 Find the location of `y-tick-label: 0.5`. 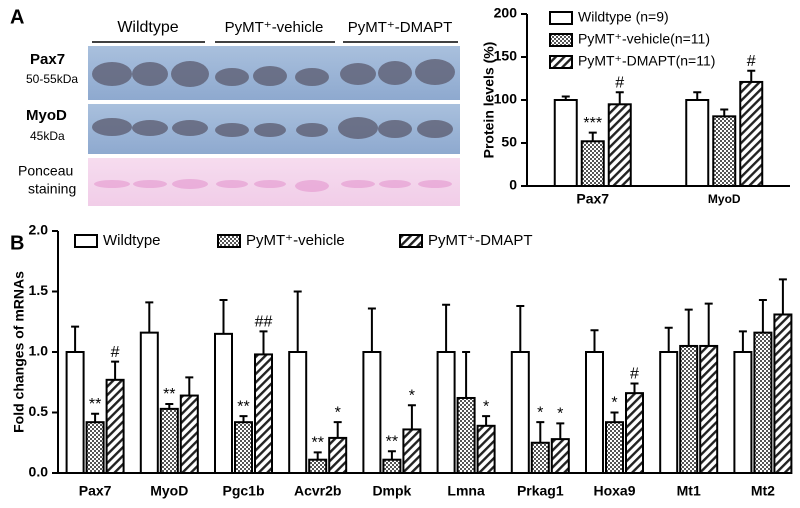

y-tick-label: 0.5 is located at coordinates (39, 411).